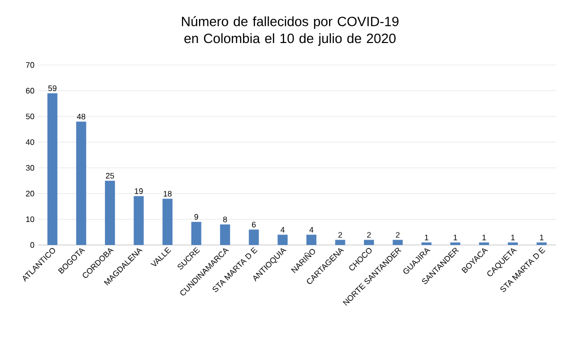 This screenshot has width=563, height=339. What do you see at coordinates (290, 31) in the screenshot?
I see `chart-title: Número de fallecidos por COVID-19 en Colombia el 10 de julio de 2020` at bounding box center [290, 31].